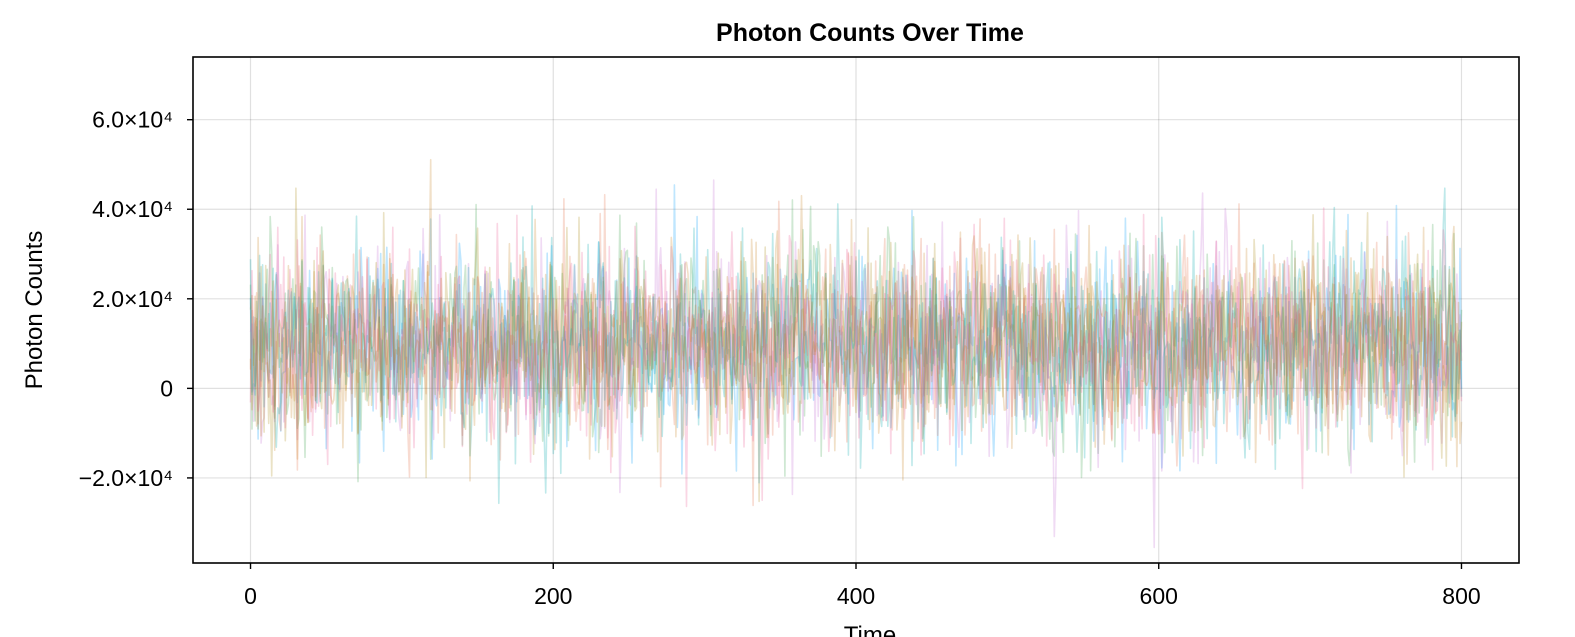  Describe the element at coordinates (132, 299) in the screenshot. I see `y-tick-label: 2.0×10⁴` at that location.